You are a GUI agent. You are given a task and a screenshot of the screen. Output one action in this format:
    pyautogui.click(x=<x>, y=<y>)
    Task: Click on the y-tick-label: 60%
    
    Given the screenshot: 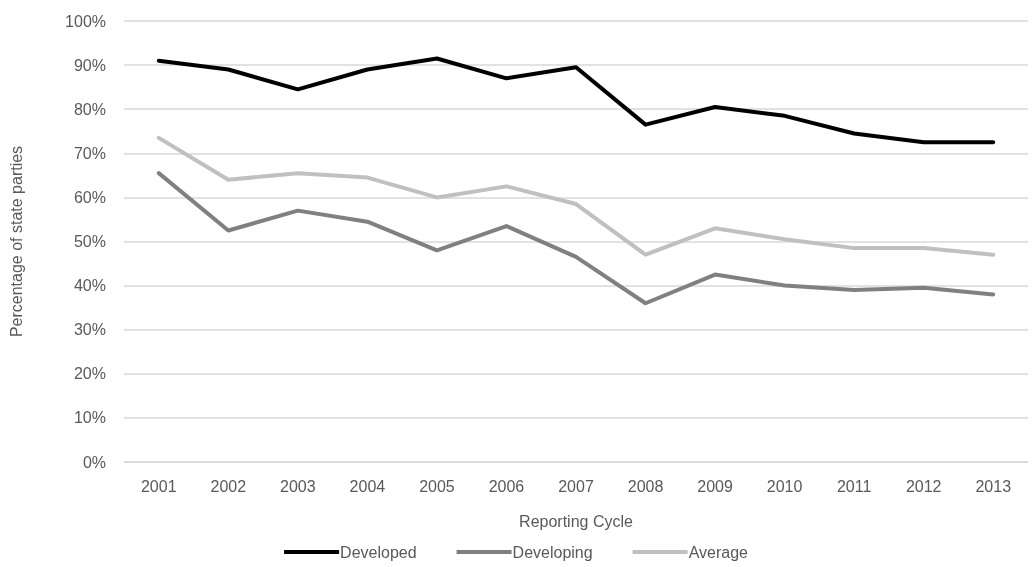 What is the action you would take?
    pyautogui.click(x=89, y=197)
    